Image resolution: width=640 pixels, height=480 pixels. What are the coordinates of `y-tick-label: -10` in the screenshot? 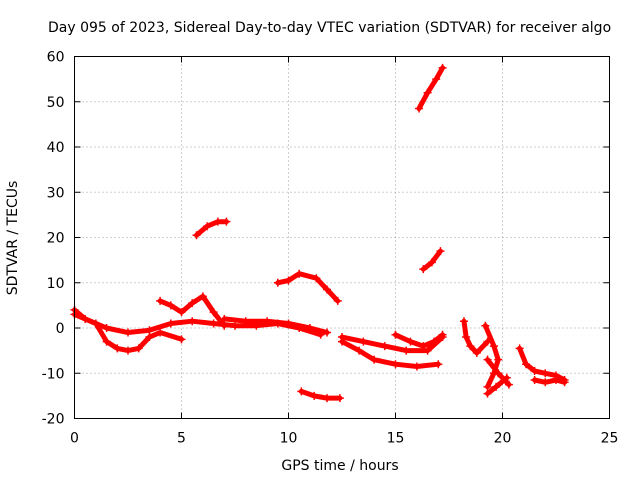 It's located at (53, 374).